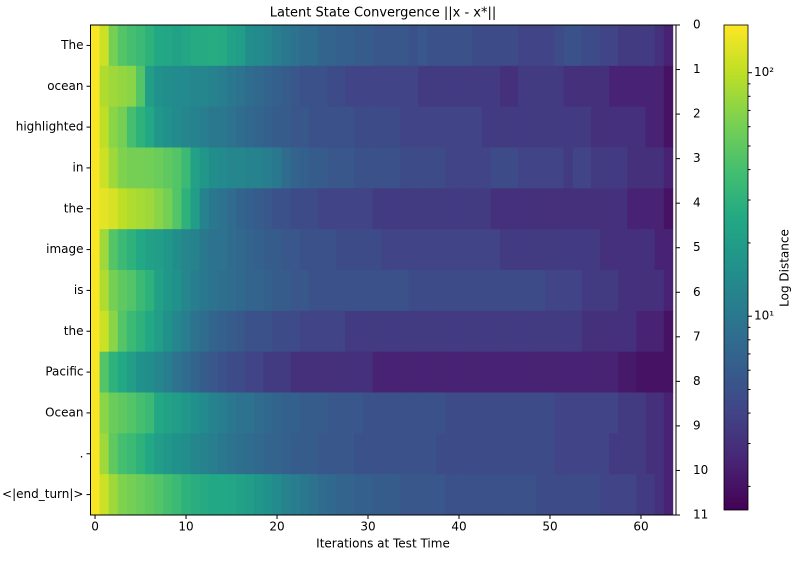 This screenshot has height=562, width=798. I want to click on y-tick-label: is, so click(79, 290).